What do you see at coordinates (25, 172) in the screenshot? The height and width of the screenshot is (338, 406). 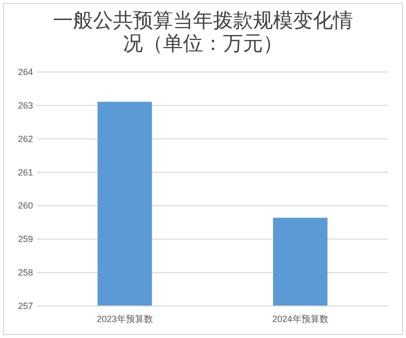 I see `y-tick-label: 261` at bounding box center [25, 172].